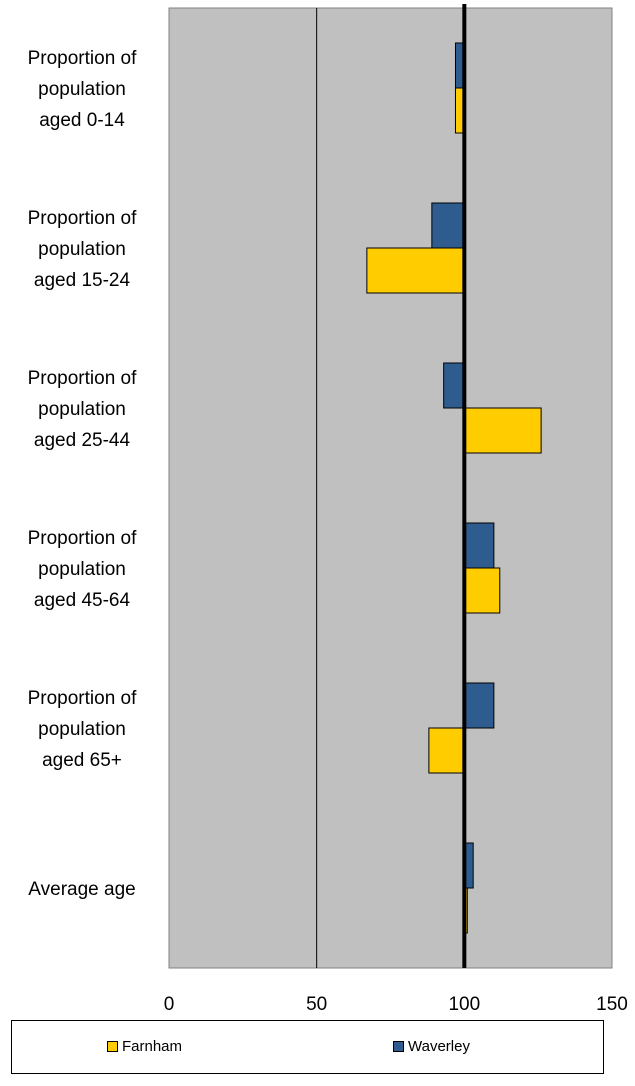 This screenshot has height=1086, width=635. I want to click on x-tick-label-50: 50, so click(316, 1004).